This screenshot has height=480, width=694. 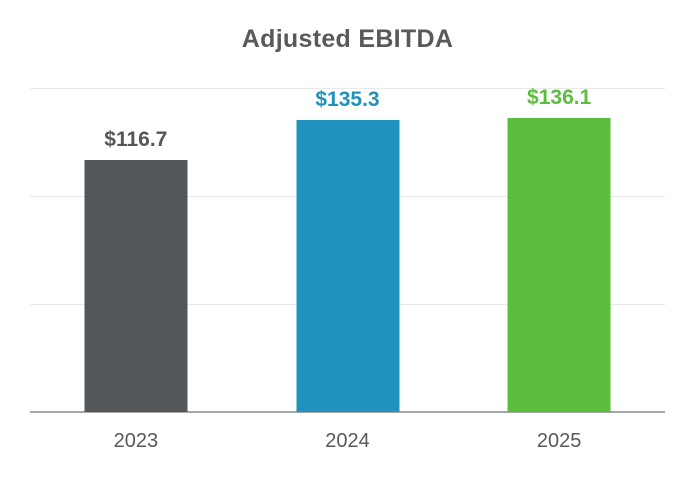 What do you see at coordinates (347, 39) in the screenshot?
I see `chart-title: Adjusted EBITDA` at bounding box center [347, 39].